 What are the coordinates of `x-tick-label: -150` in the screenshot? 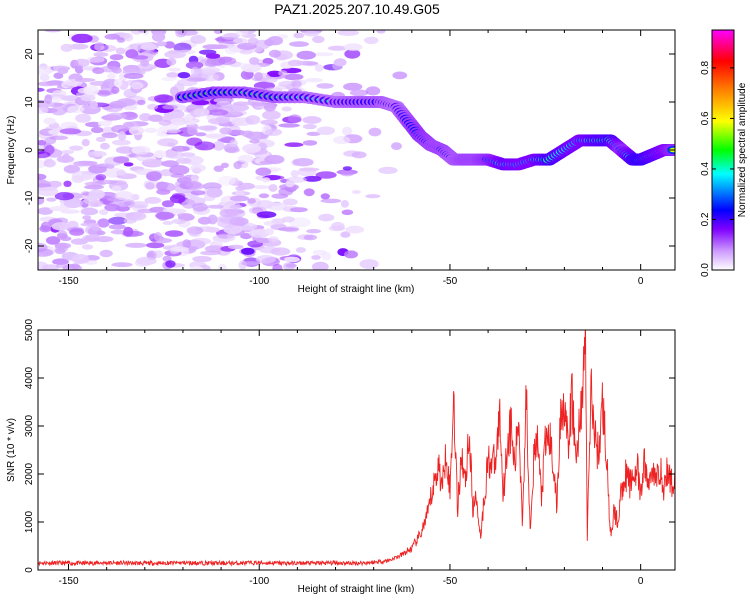 It's located at (69, 581).